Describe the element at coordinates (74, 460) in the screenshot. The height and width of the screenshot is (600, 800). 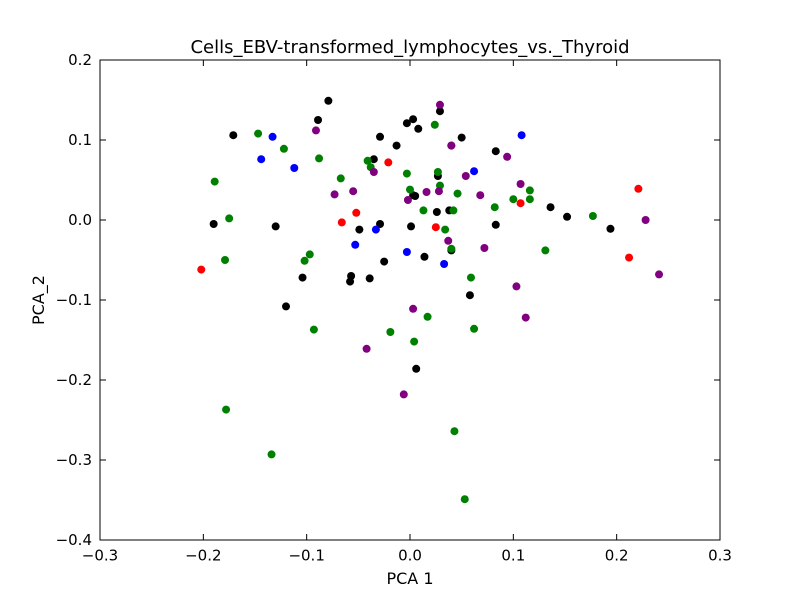
I see `y-tick-label: −0.3` at that location.